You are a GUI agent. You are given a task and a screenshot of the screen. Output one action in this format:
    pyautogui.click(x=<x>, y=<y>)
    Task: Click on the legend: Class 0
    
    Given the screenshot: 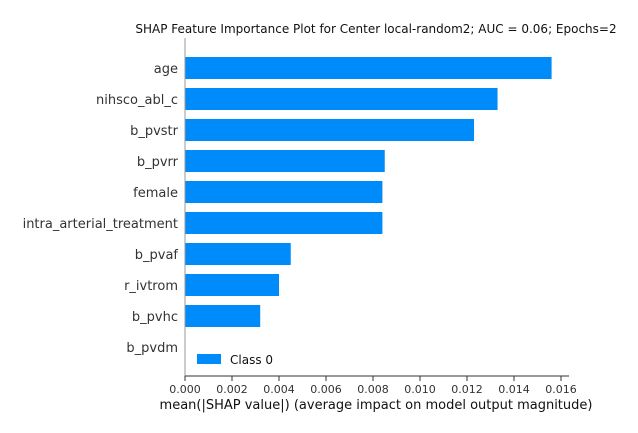 What is the action you would take?
    pyautogui.click(x=235, y=360)
    